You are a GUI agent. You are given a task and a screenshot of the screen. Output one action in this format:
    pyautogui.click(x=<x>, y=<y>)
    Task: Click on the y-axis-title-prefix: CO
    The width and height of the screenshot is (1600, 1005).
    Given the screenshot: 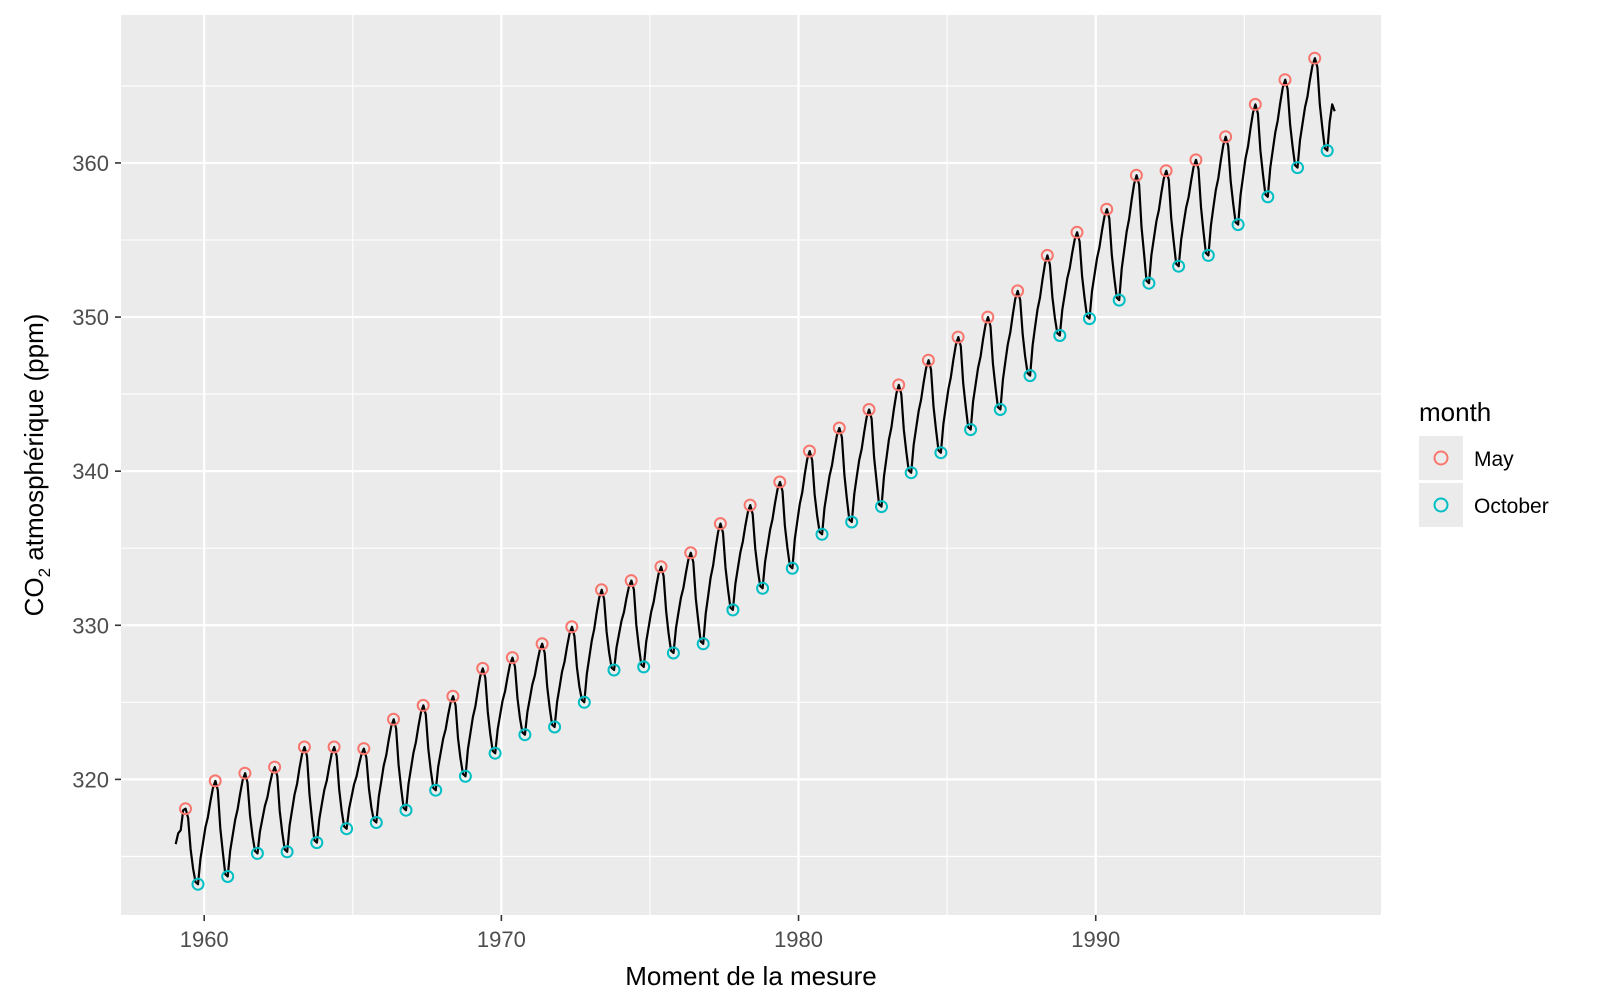 What is the action you would take?
    pyautogui.click(x=34, y=596)
    